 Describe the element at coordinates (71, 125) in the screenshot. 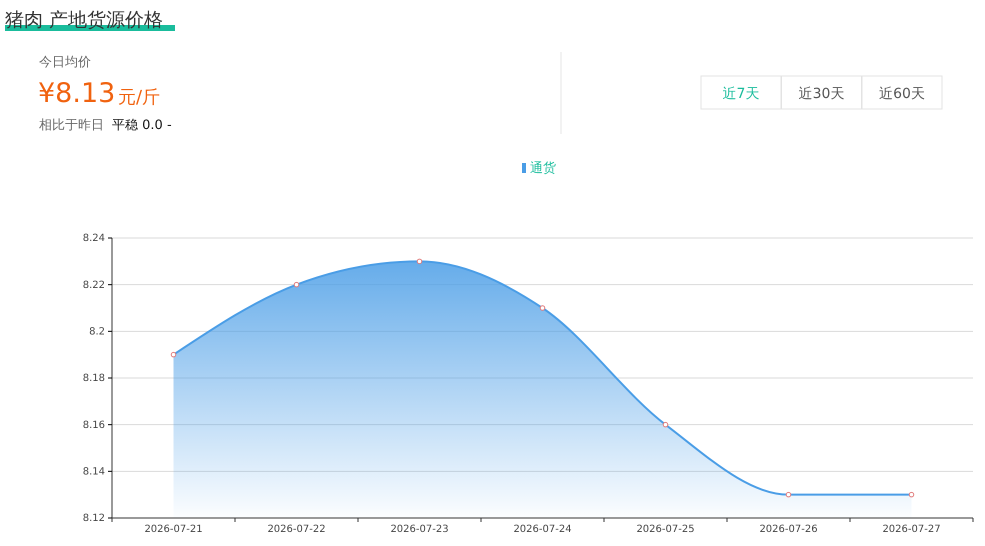

I see `text: 相比于昨日` at that location.